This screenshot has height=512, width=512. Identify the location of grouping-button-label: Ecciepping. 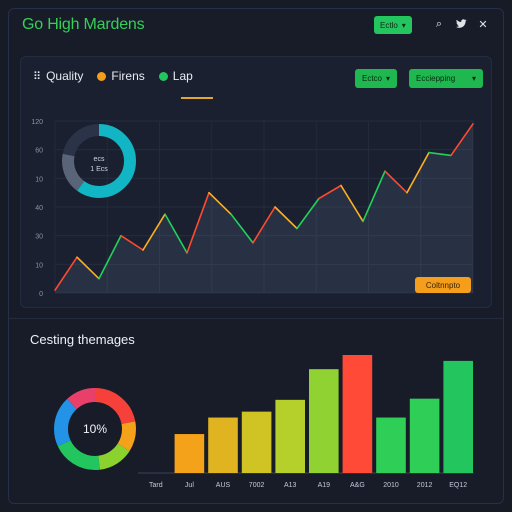
(436, 78).